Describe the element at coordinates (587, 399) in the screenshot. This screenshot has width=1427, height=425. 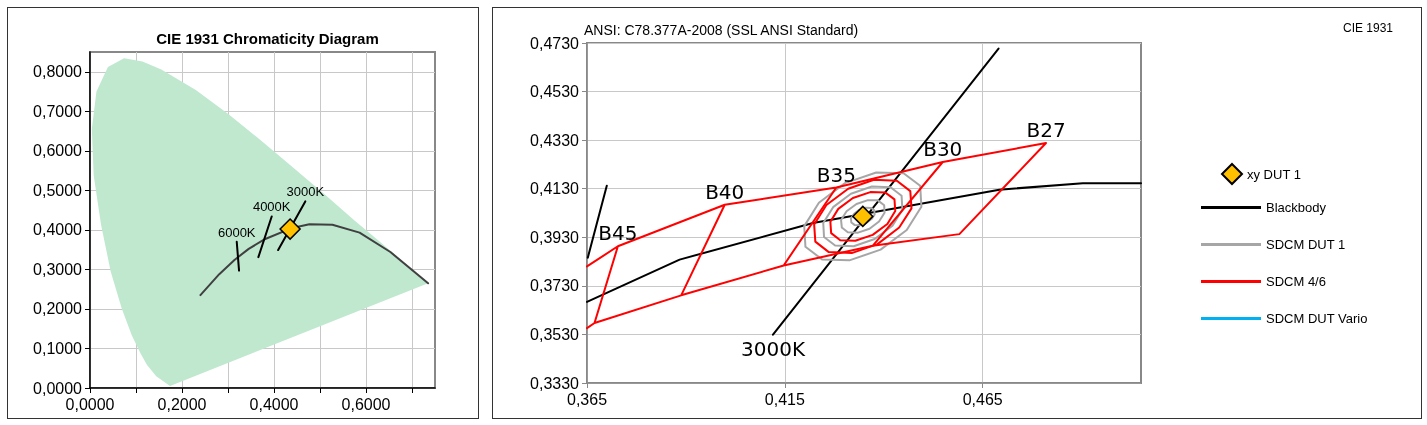
I see `x-tick-label: 0,365` at that location.